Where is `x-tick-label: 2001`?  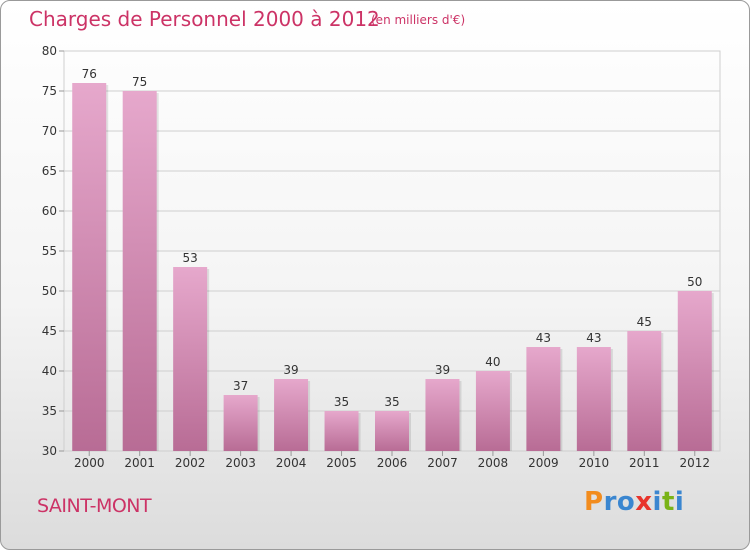 x-tick-label: 2001 is located at coordinates (139, 463).